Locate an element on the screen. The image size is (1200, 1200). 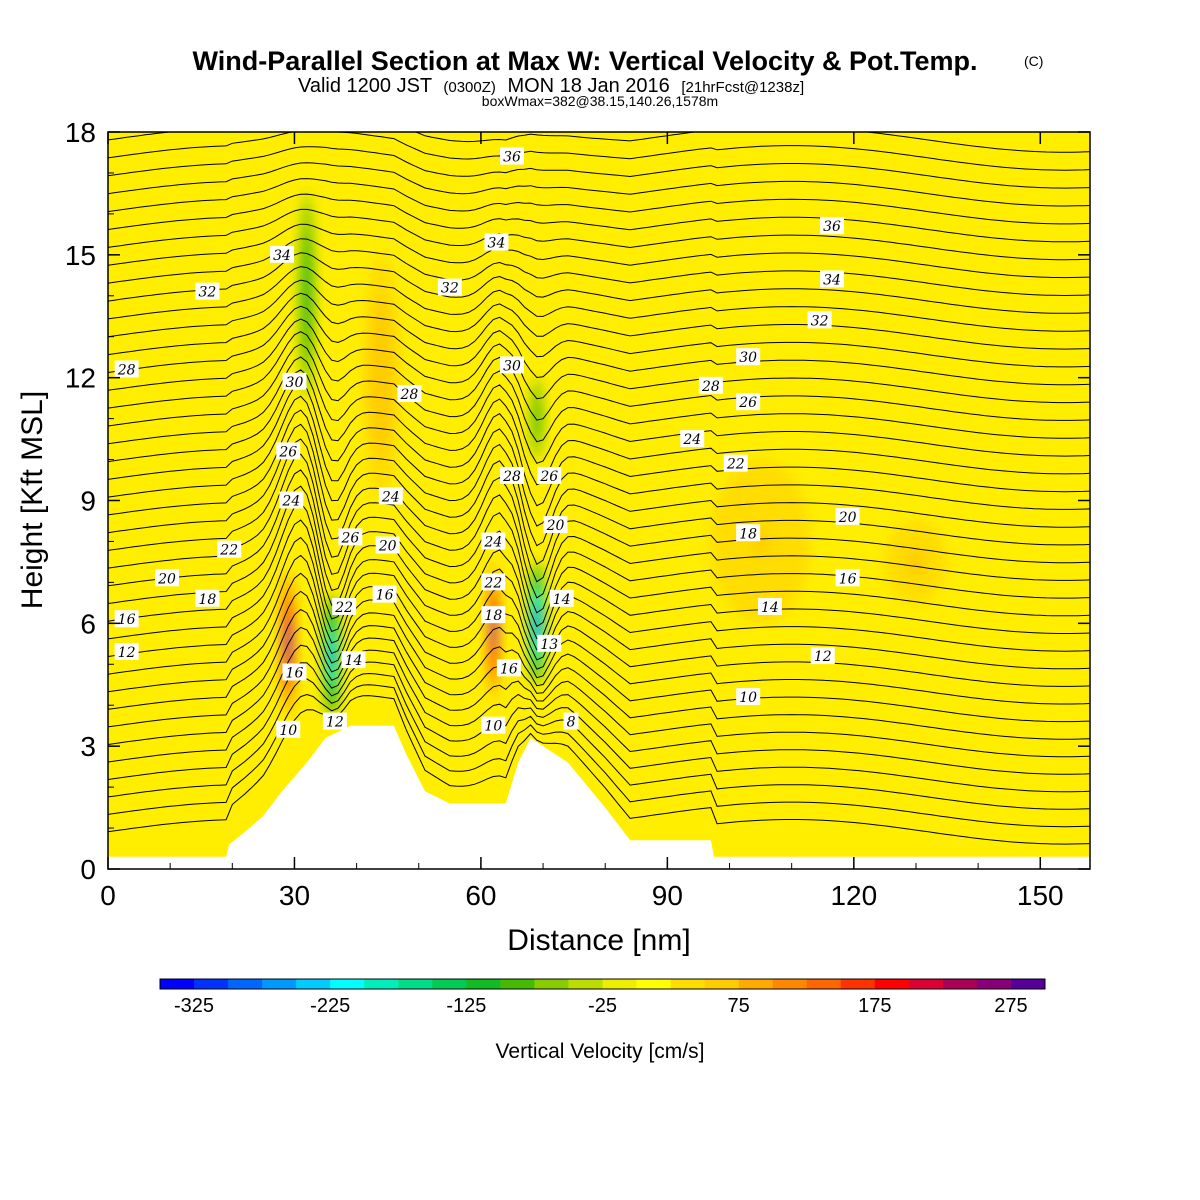
contour-label-text: 12 is located at coordinates (127, 653).